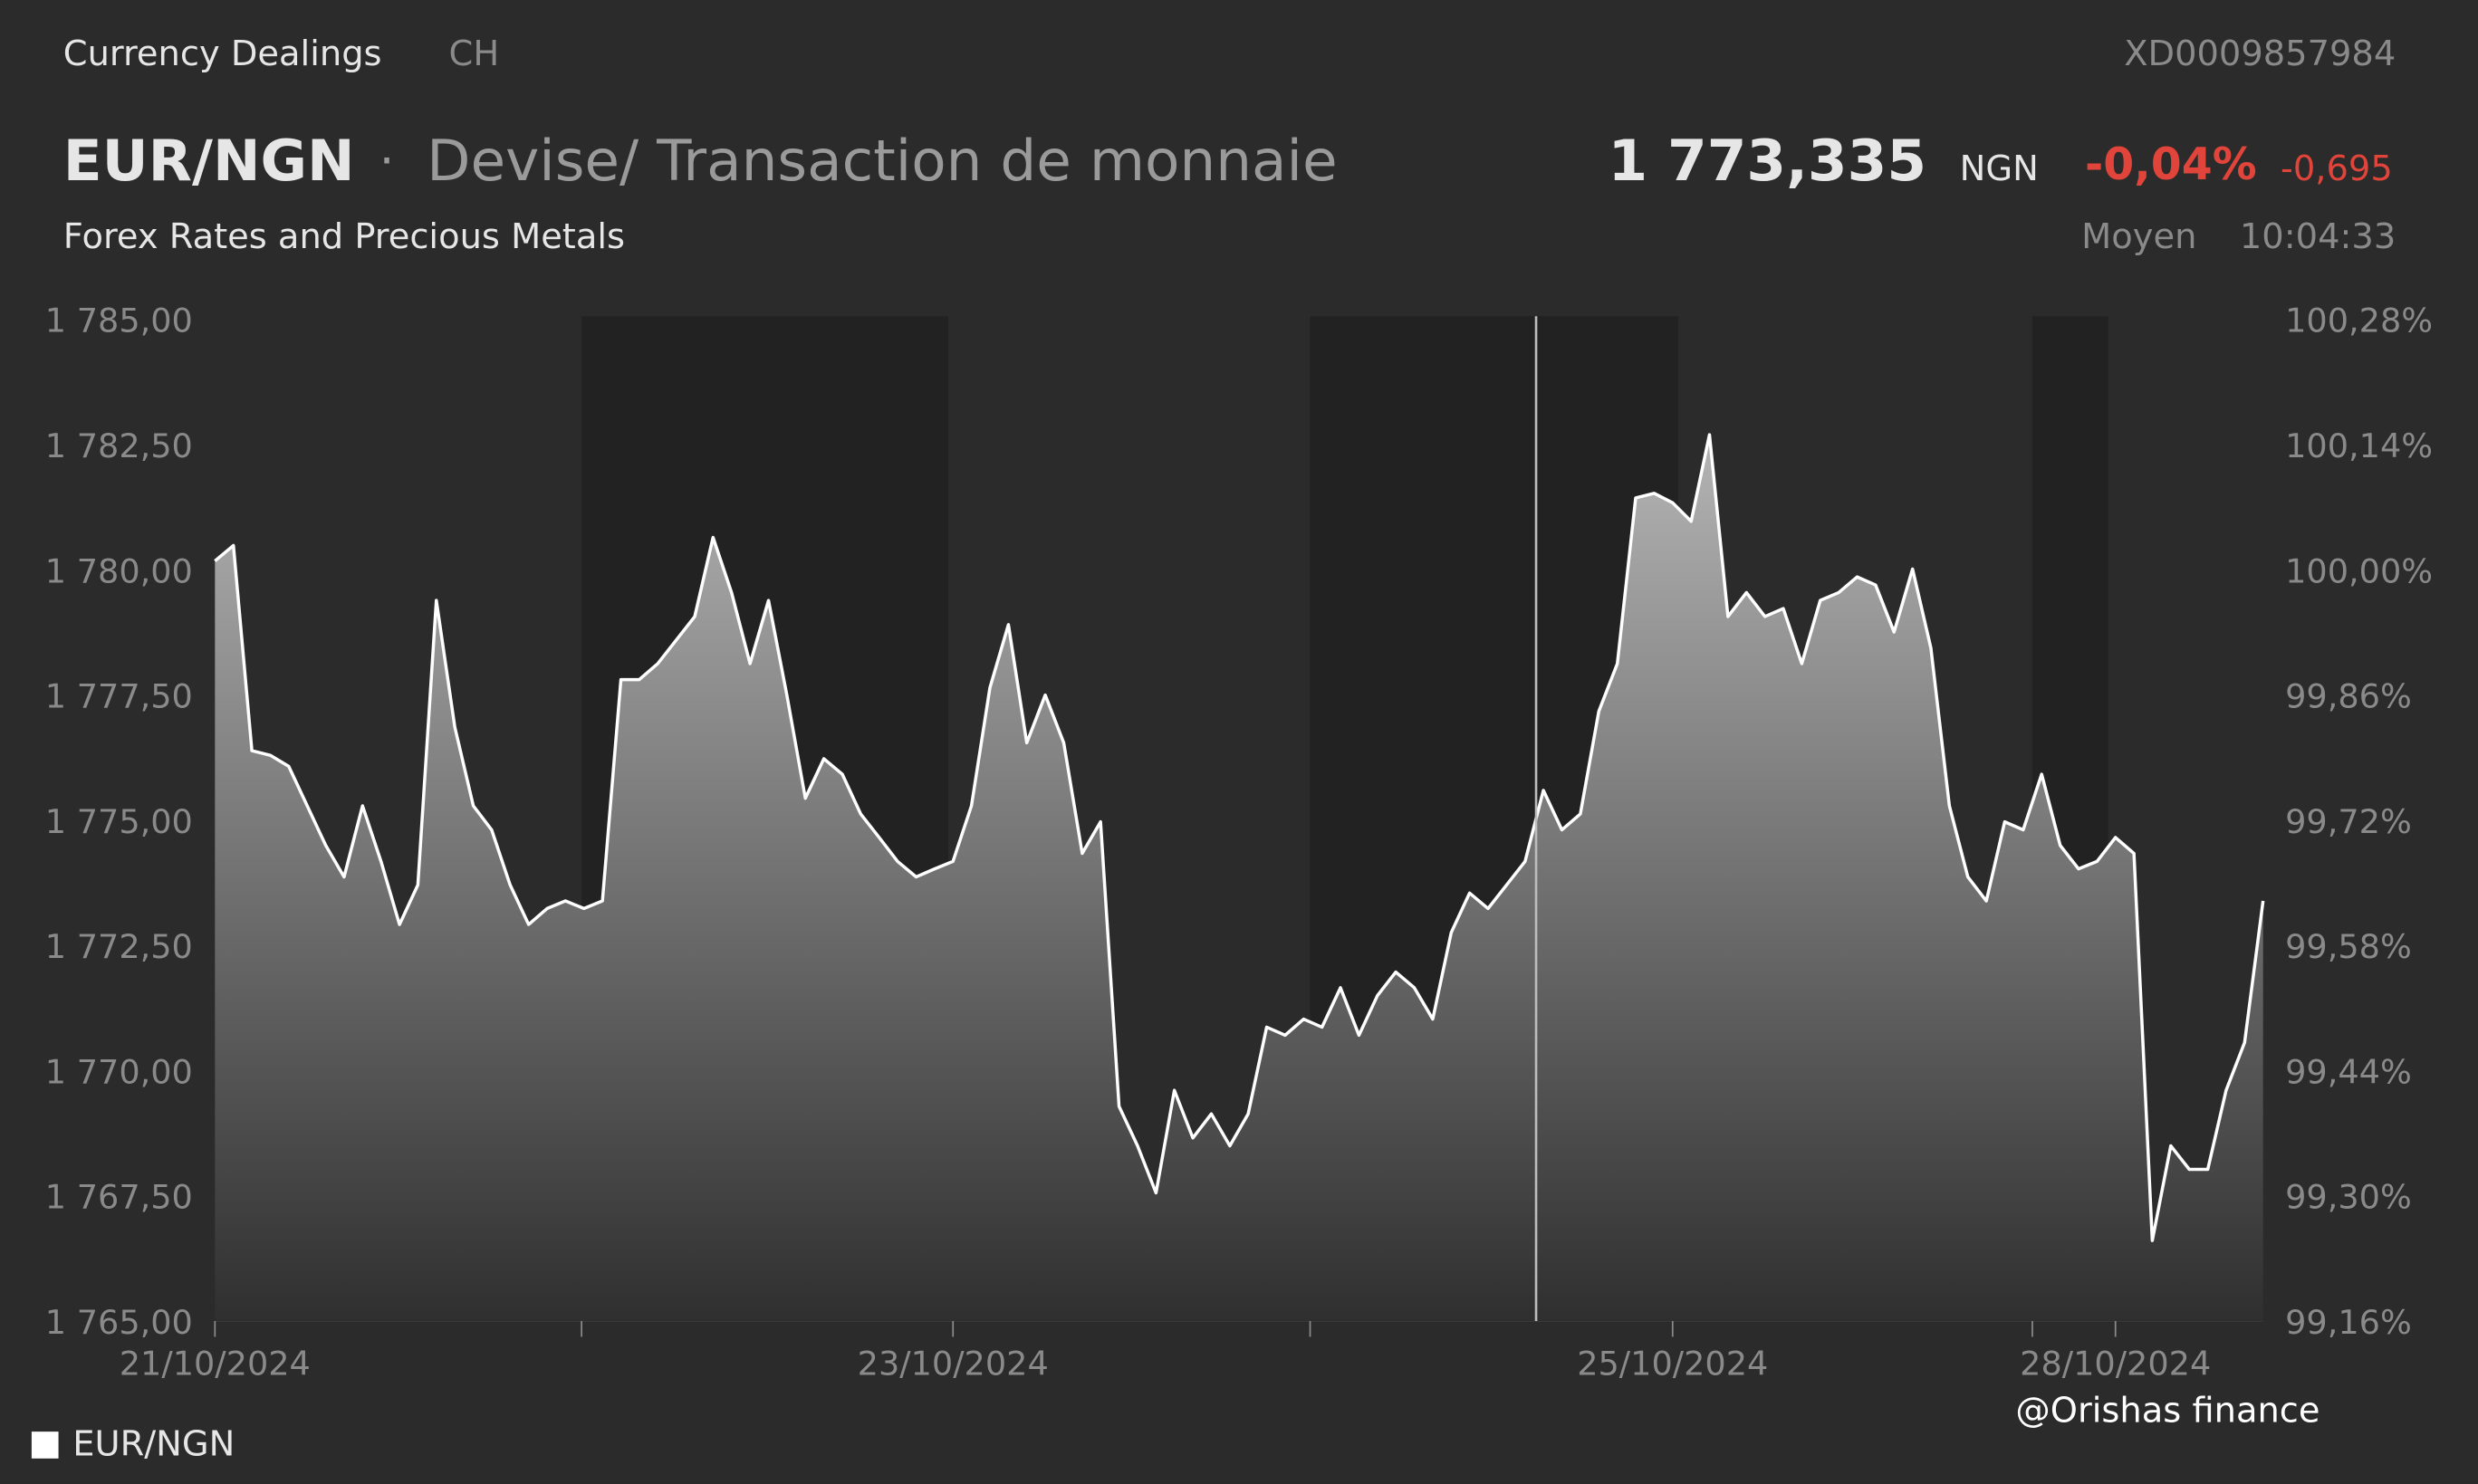  I want to click on legend-swatch, so click(45, 1445).